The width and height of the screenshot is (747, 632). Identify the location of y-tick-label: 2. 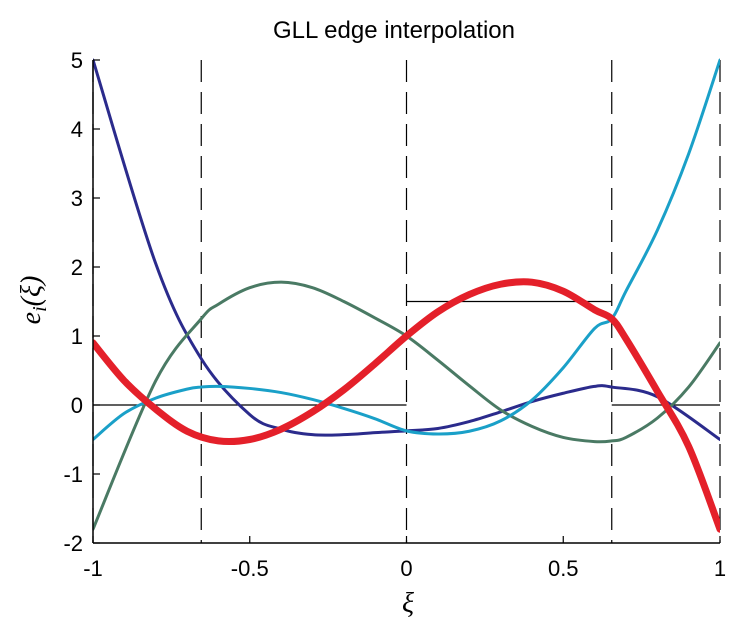
(77, 267).